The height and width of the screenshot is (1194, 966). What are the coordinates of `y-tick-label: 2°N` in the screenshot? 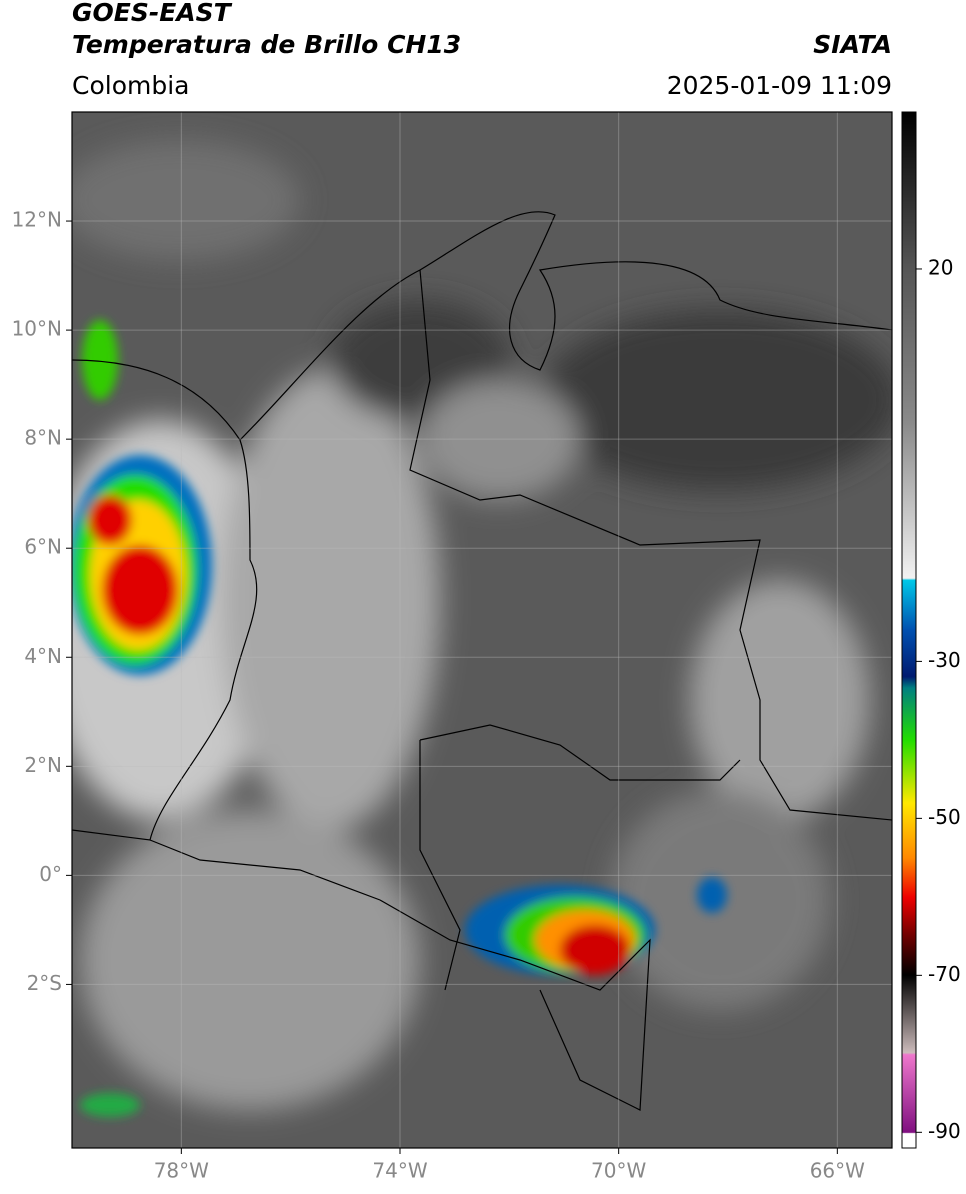 It's located at (43, 765).